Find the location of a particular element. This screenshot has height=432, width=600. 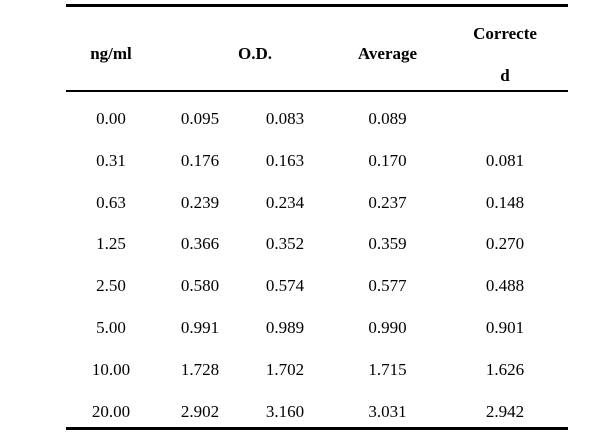

cell-average: 0.577 is located at coordinates (387, 286).